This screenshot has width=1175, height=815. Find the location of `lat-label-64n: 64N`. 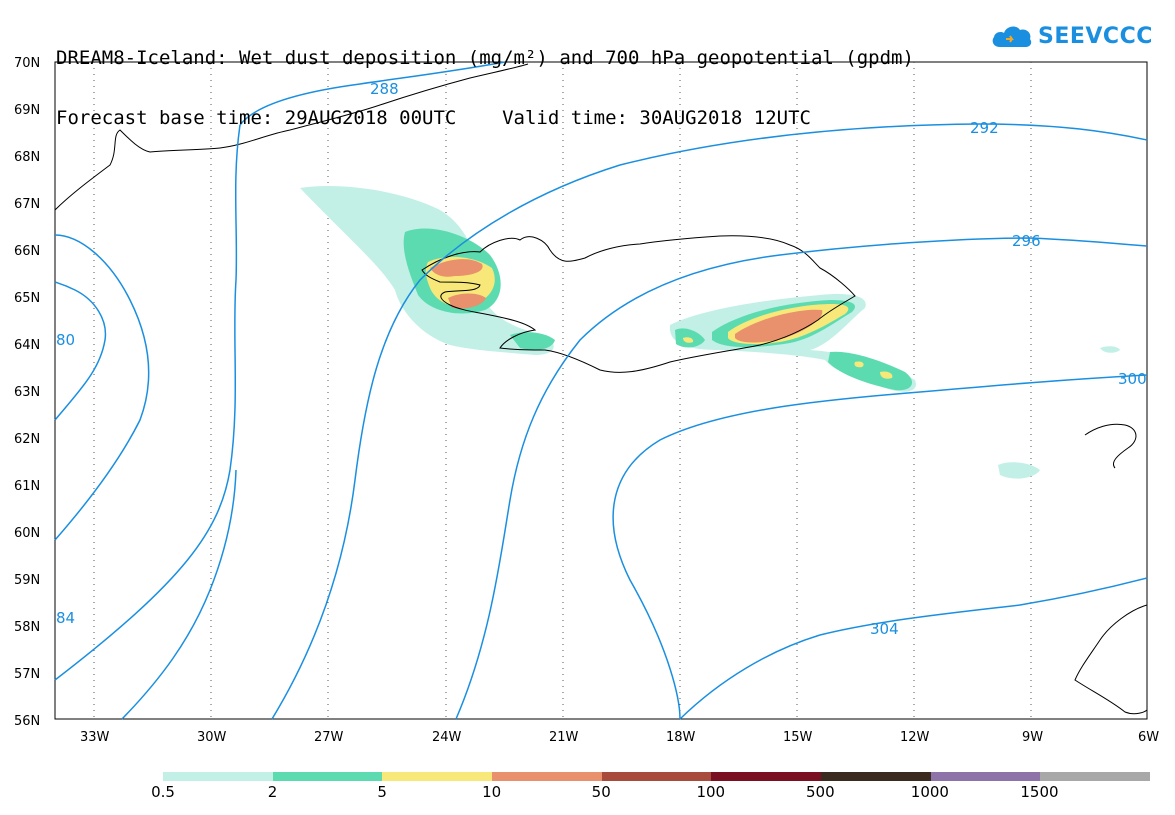

lat-label-64n: 64N is located at coordinates (27, 345).